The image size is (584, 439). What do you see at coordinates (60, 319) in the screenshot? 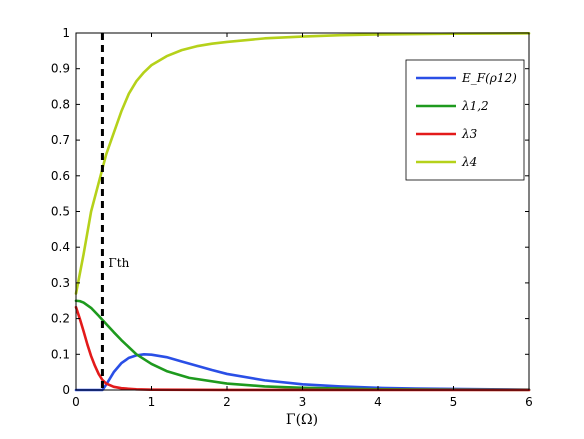
I see `y-tick-label: 0.2` at bounding box center [60, 319].